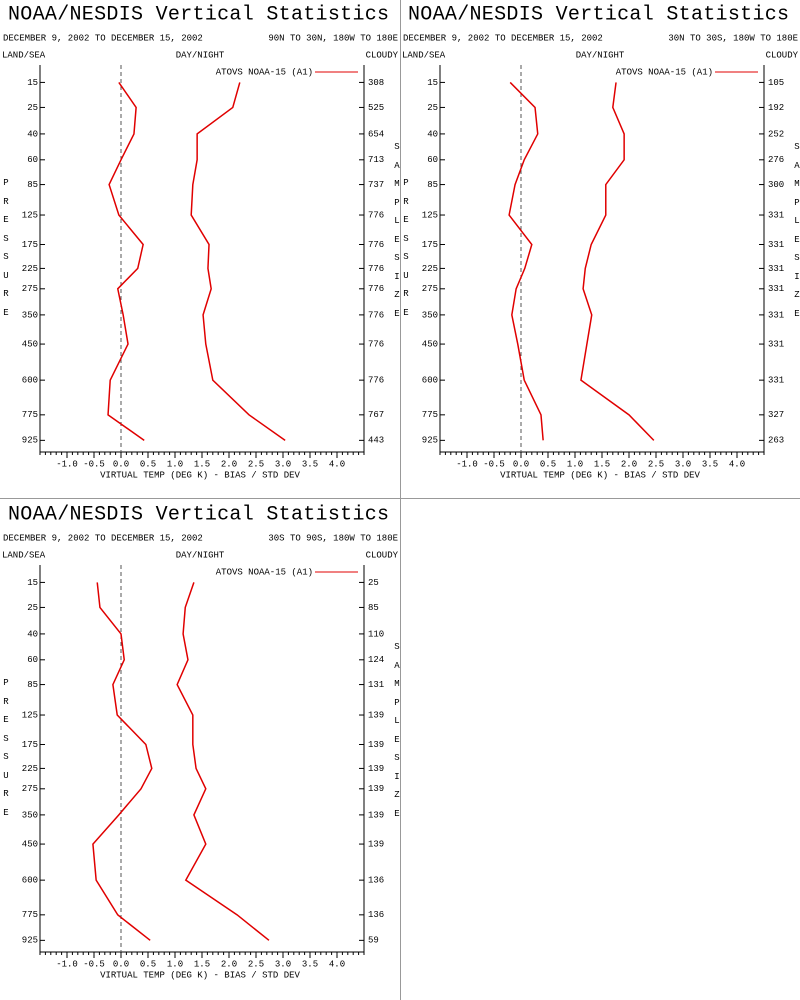  I want to click on region: 30N TO 30S, 180W TO 180E, so click(733, 38).